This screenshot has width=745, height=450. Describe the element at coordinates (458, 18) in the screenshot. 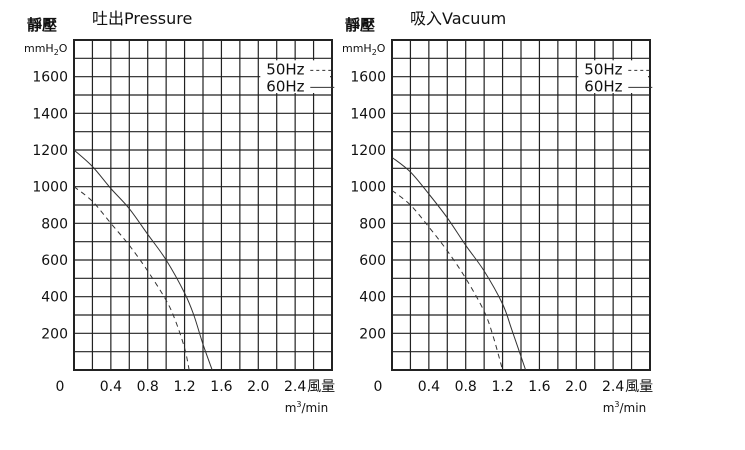

I see `chart-title: 吸入Vacuum` at that location.